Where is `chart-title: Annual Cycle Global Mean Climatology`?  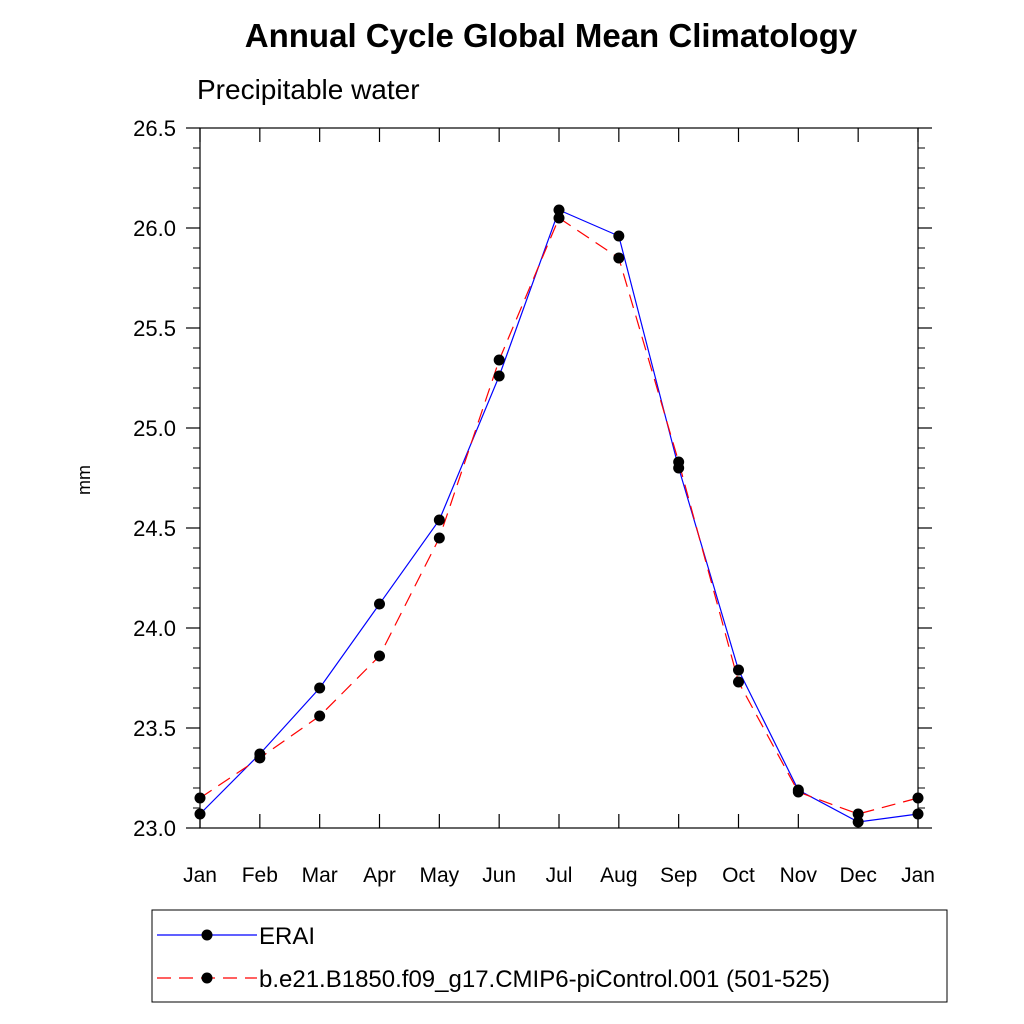
chart-title: Annual Cycle Global Mean Climatology is located at coordinates (551, 35).